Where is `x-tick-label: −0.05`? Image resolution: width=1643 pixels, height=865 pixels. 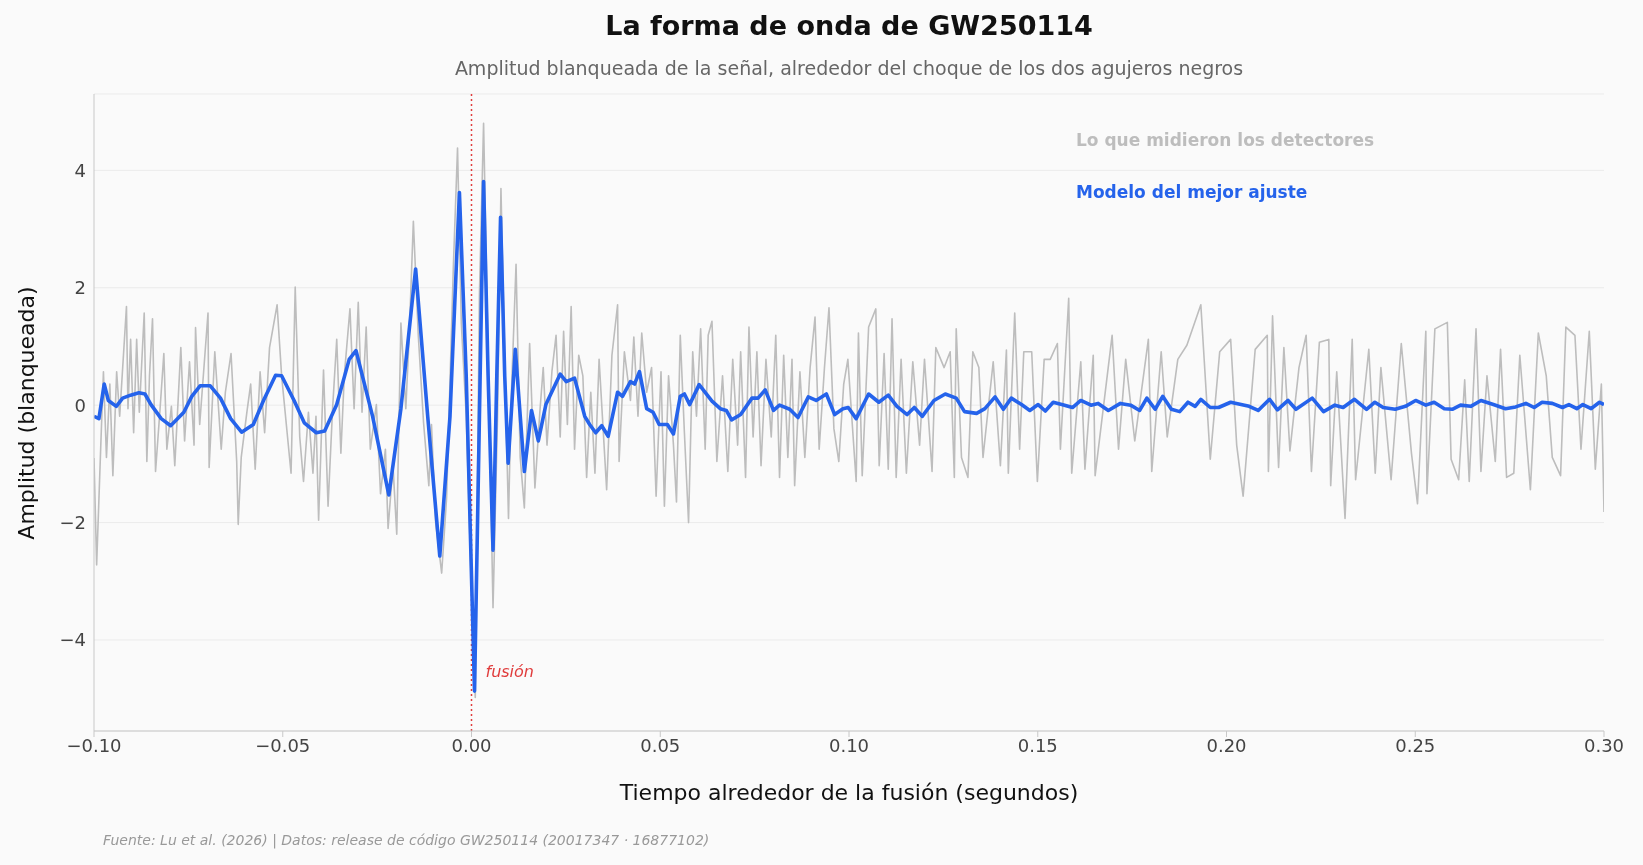
x-tick-label: −0.05 is located at coordinates (283, 745).